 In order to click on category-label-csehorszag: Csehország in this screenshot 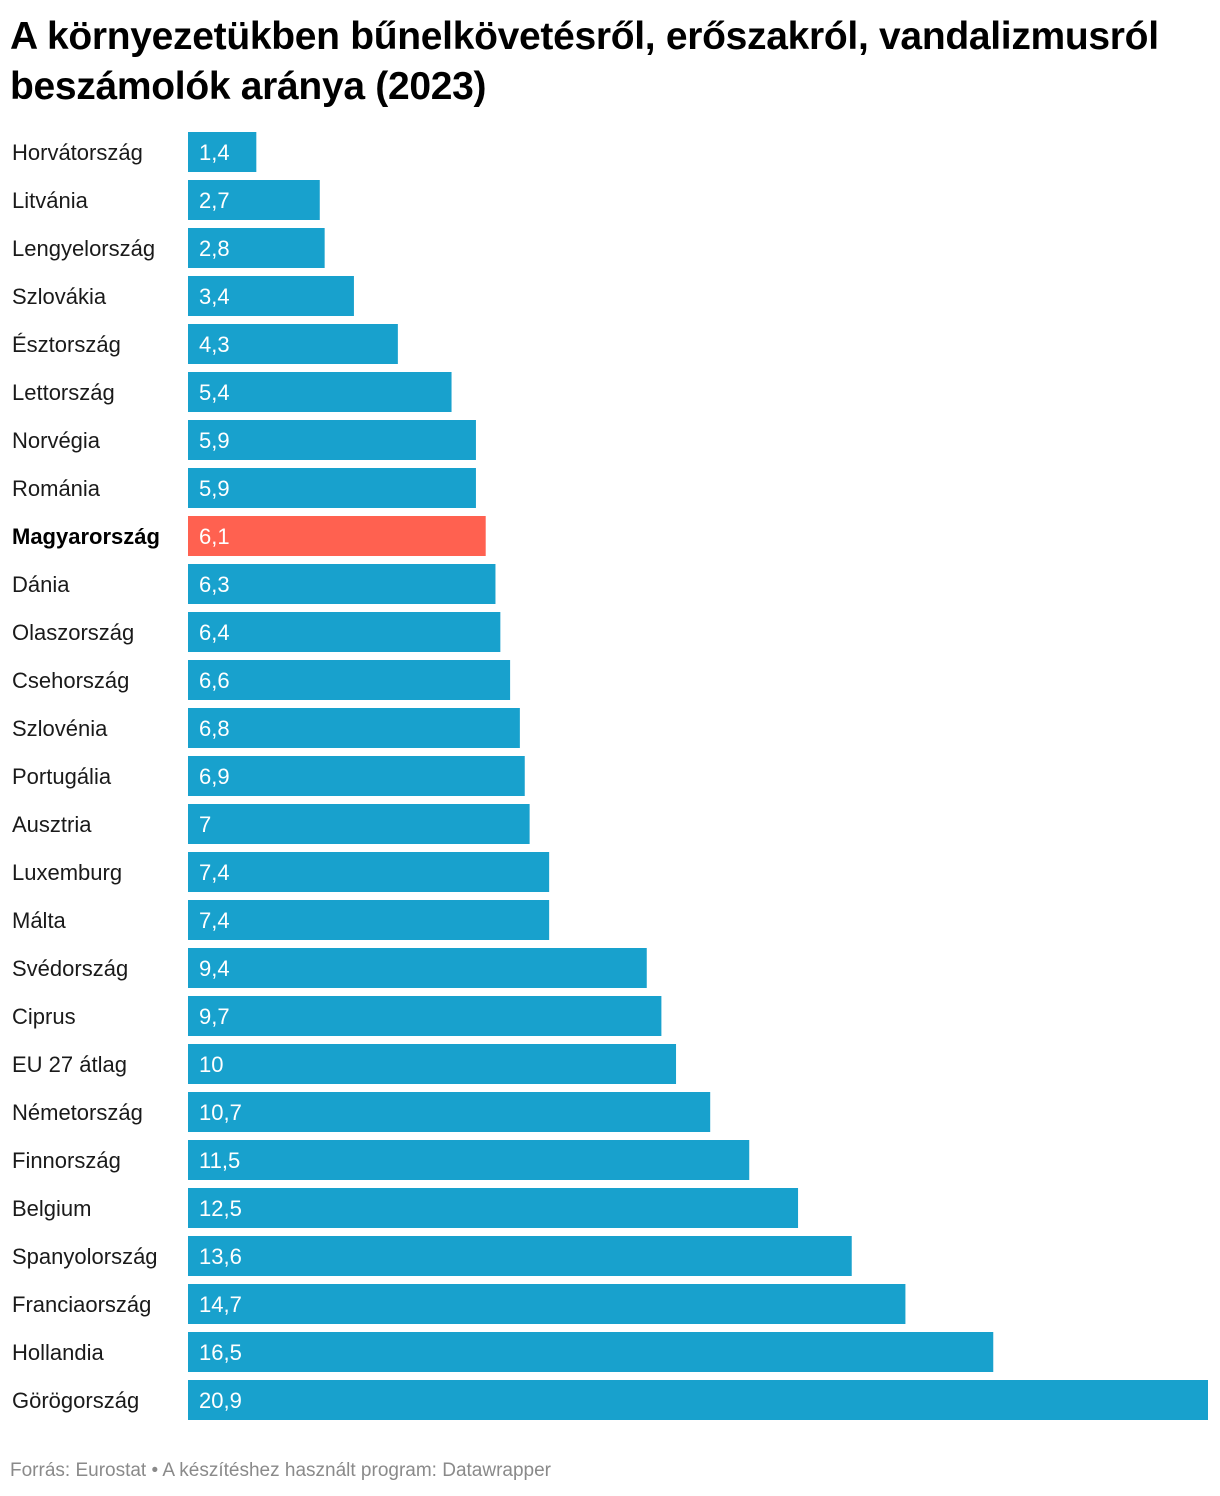, I will do `click(70, 680)`.